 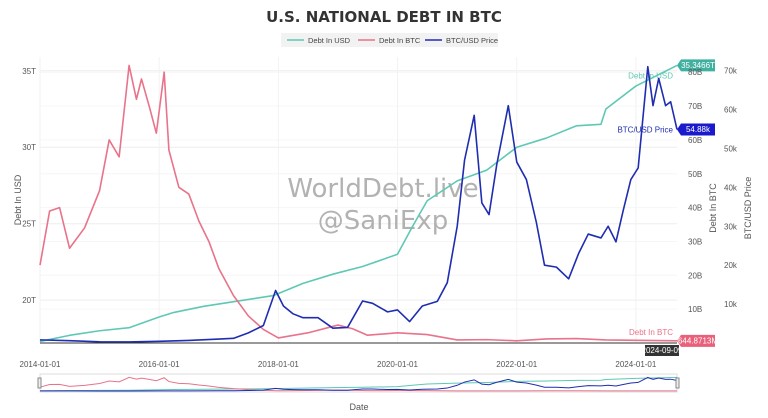 I want to click on legend-bg, so click(x=389, y=40).